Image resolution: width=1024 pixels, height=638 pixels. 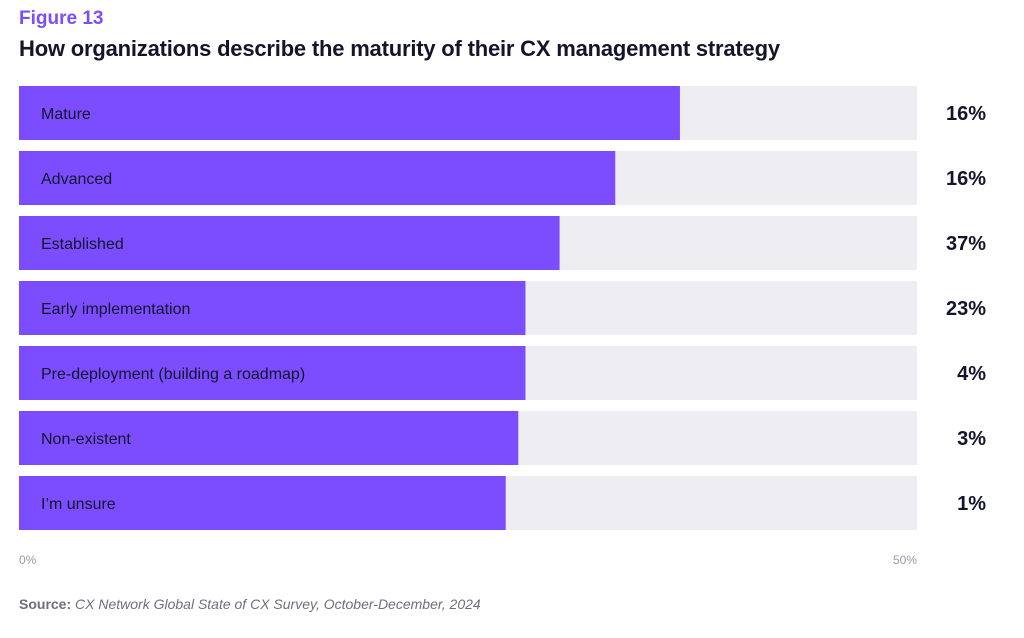 What do you see at coordinates (905, 560) in the screenshot?
I see `x-tick-label: 50%` at bounding box center [905, 560].